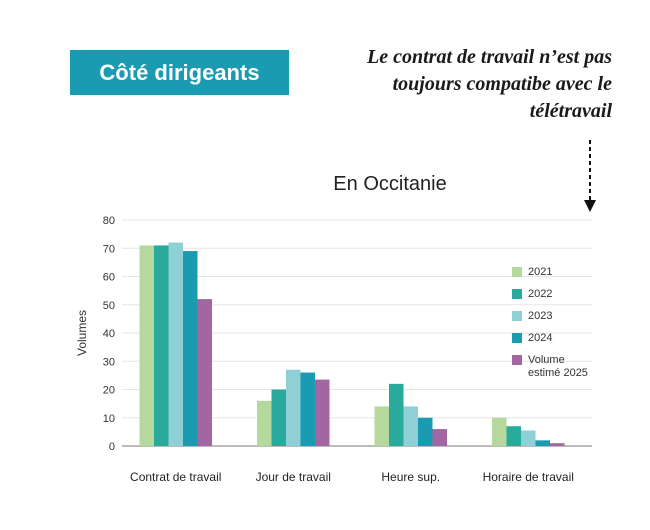 This screenshot has height=530, width=650. Describe the element at coordinates (556, 272) in the screenshot. I see `legend-item: 2021` at that location.